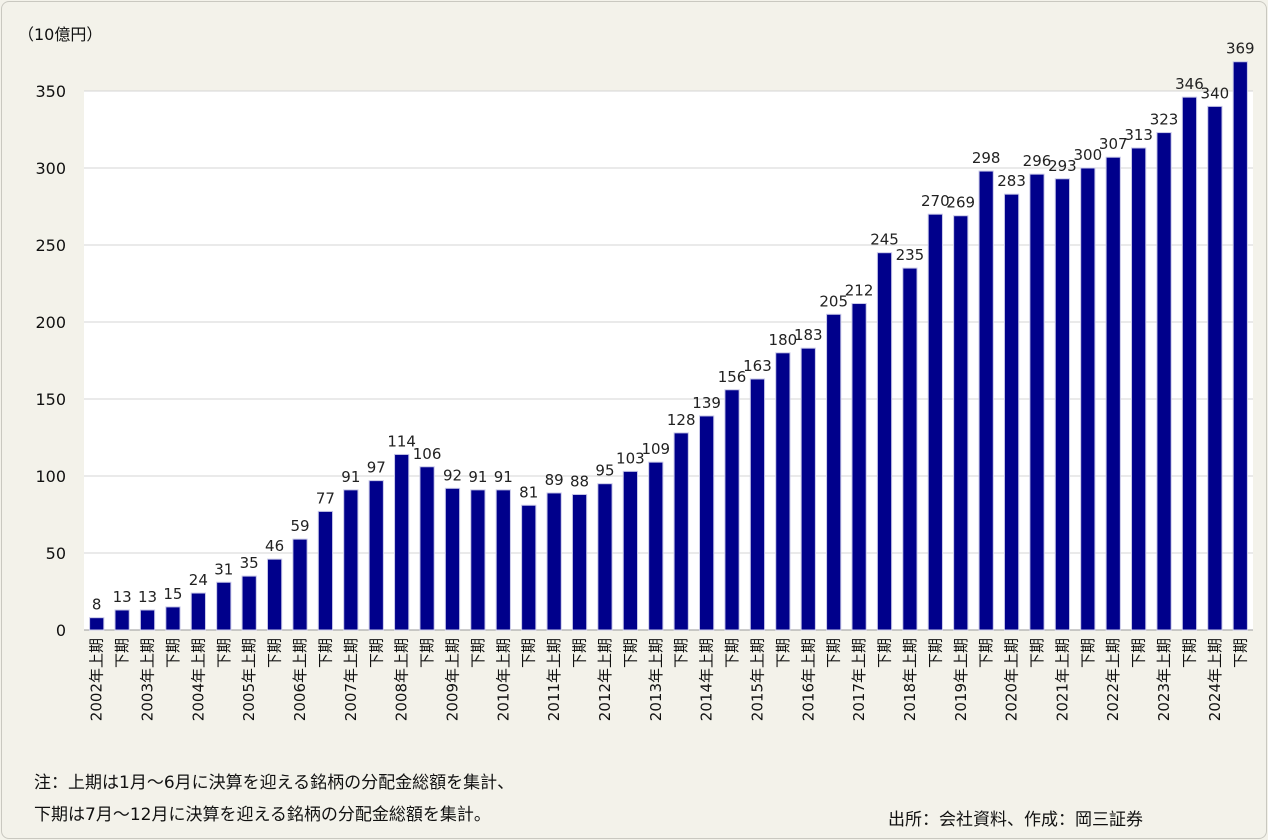  I want to click on data-label: 92, so click(452, 475).